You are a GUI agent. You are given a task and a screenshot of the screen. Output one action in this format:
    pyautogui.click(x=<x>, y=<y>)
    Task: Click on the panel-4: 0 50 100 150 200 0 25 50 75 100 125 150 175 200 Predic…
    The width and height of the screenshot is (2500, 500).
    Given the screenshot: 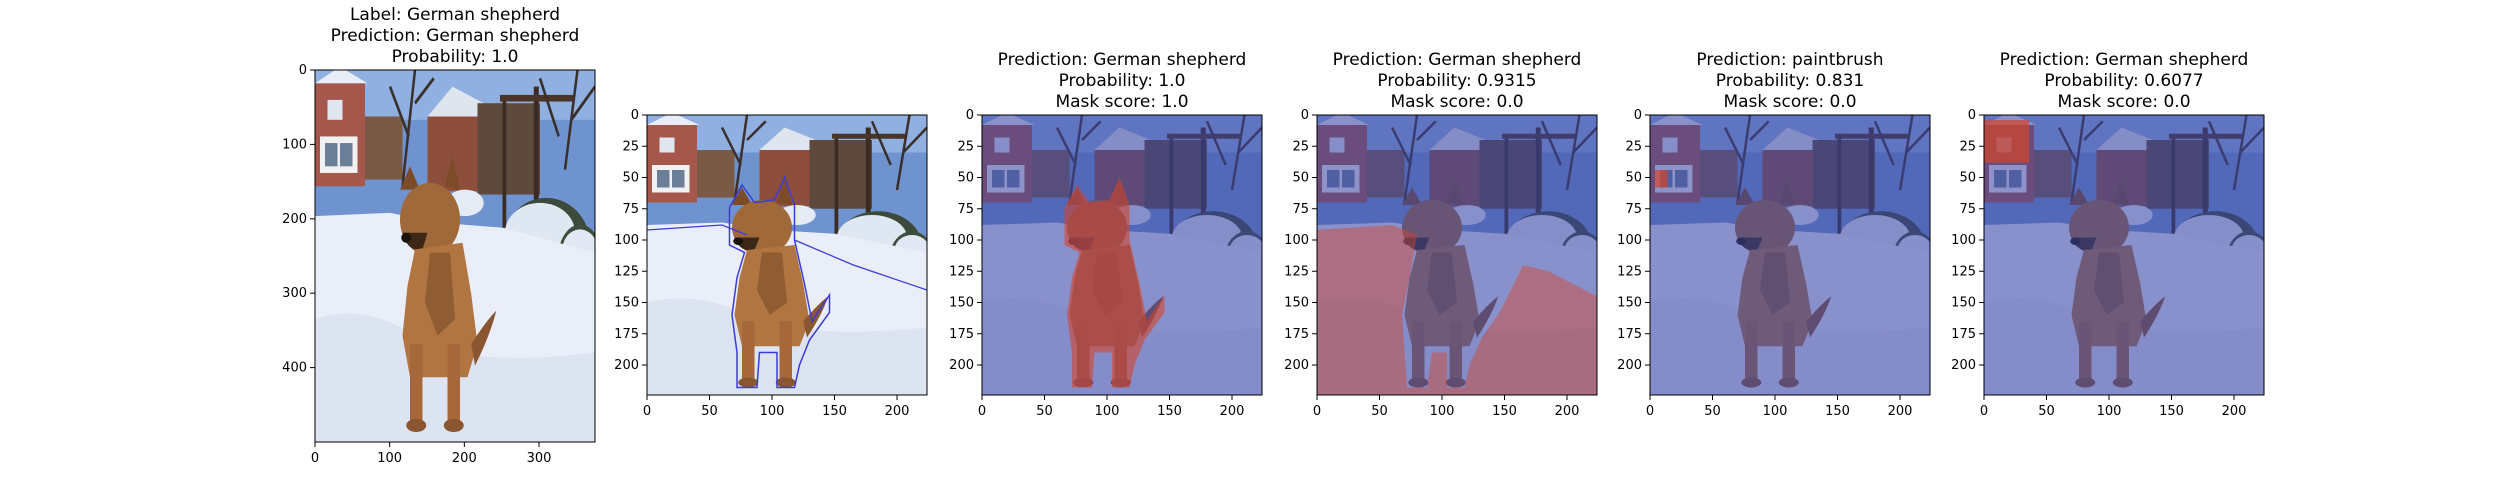 What is the action you would take?
    pyautogui.click(x=1441, y=234)
    